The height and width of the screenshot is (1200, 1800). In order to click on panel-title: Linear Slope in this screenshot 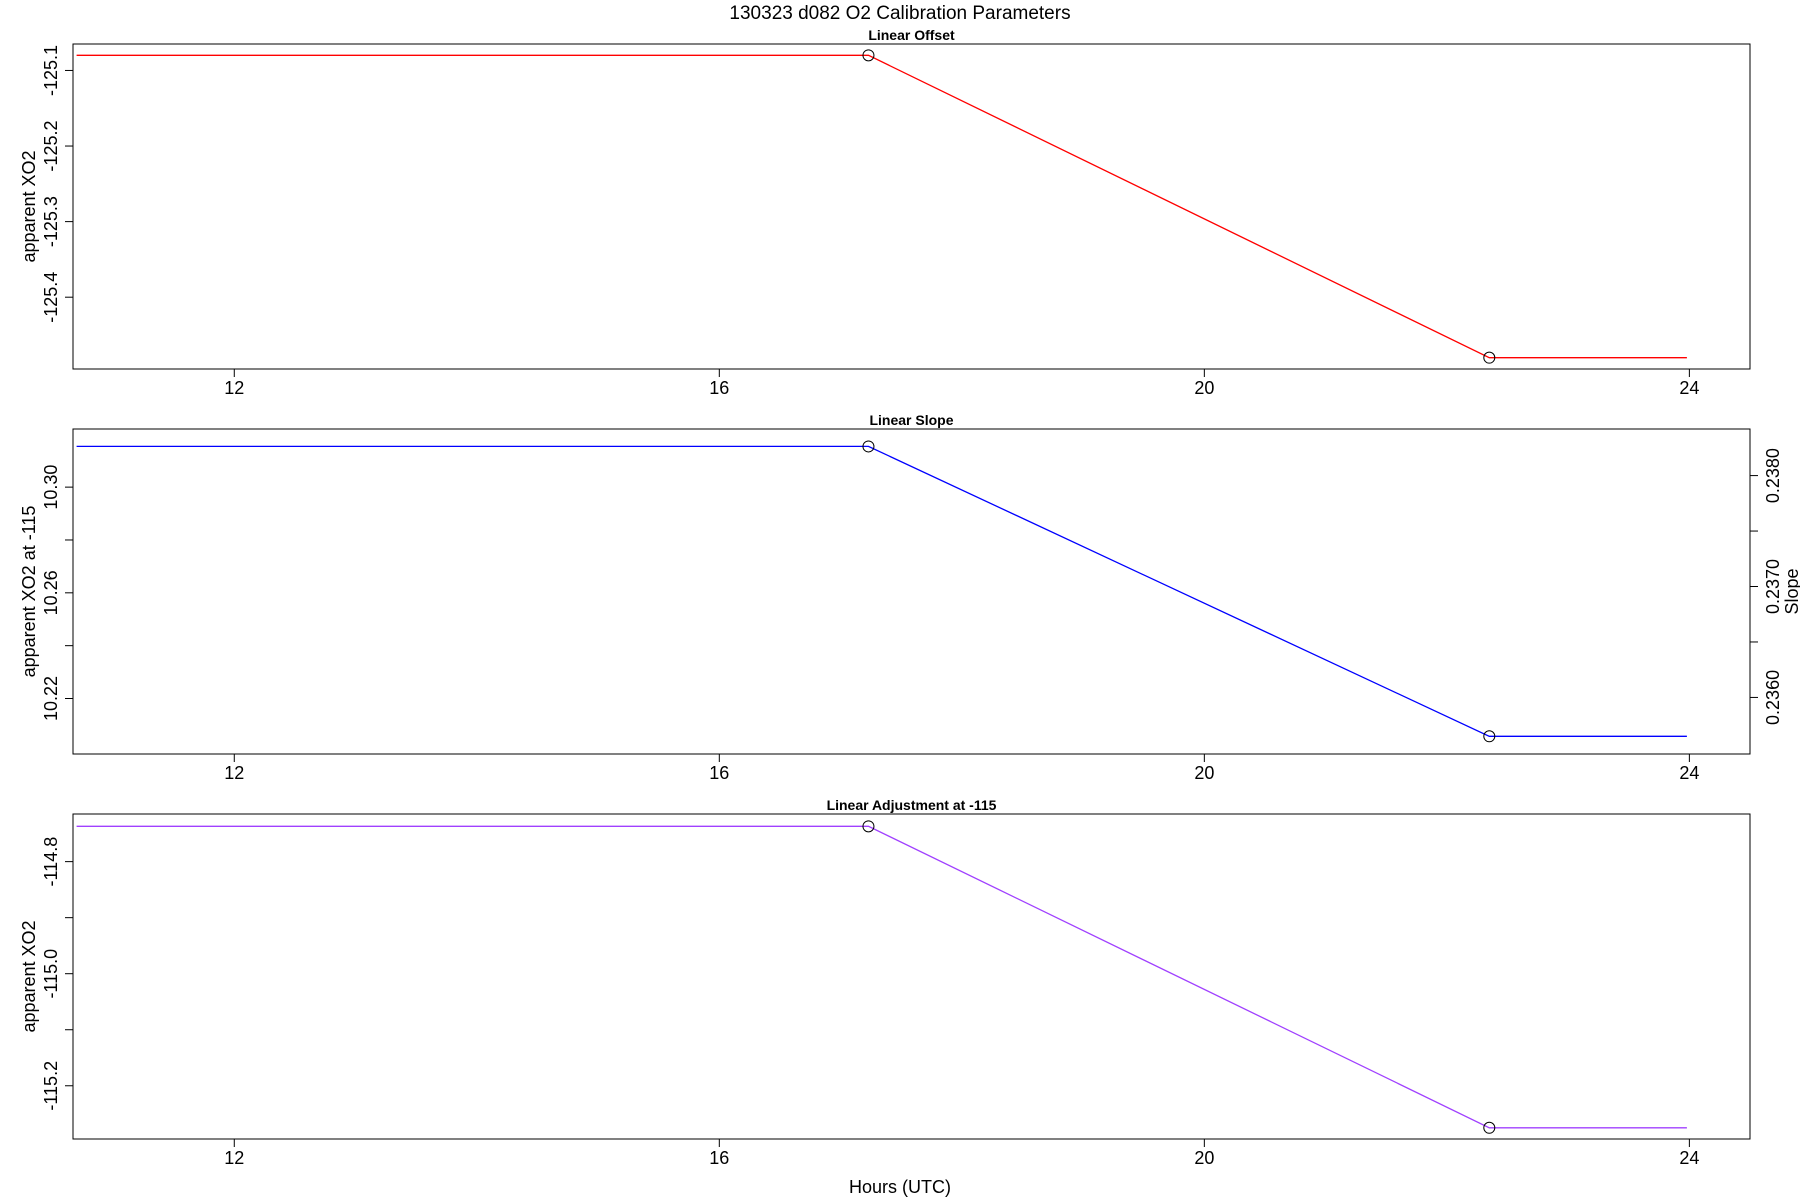, I will do `click(911, 420)`.